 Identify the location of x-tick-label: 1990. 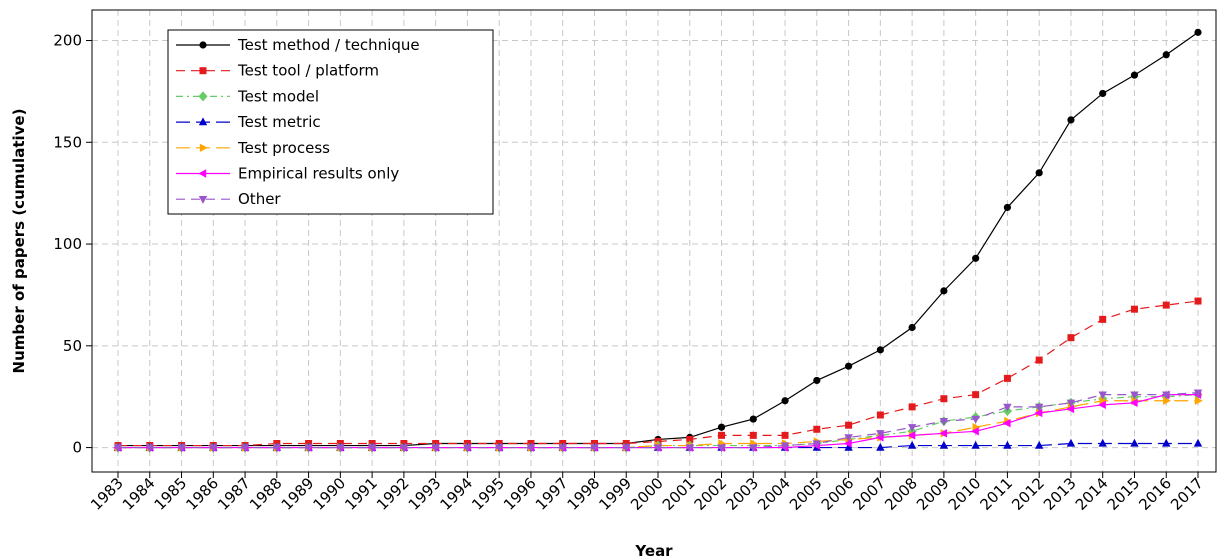
(329, 494).